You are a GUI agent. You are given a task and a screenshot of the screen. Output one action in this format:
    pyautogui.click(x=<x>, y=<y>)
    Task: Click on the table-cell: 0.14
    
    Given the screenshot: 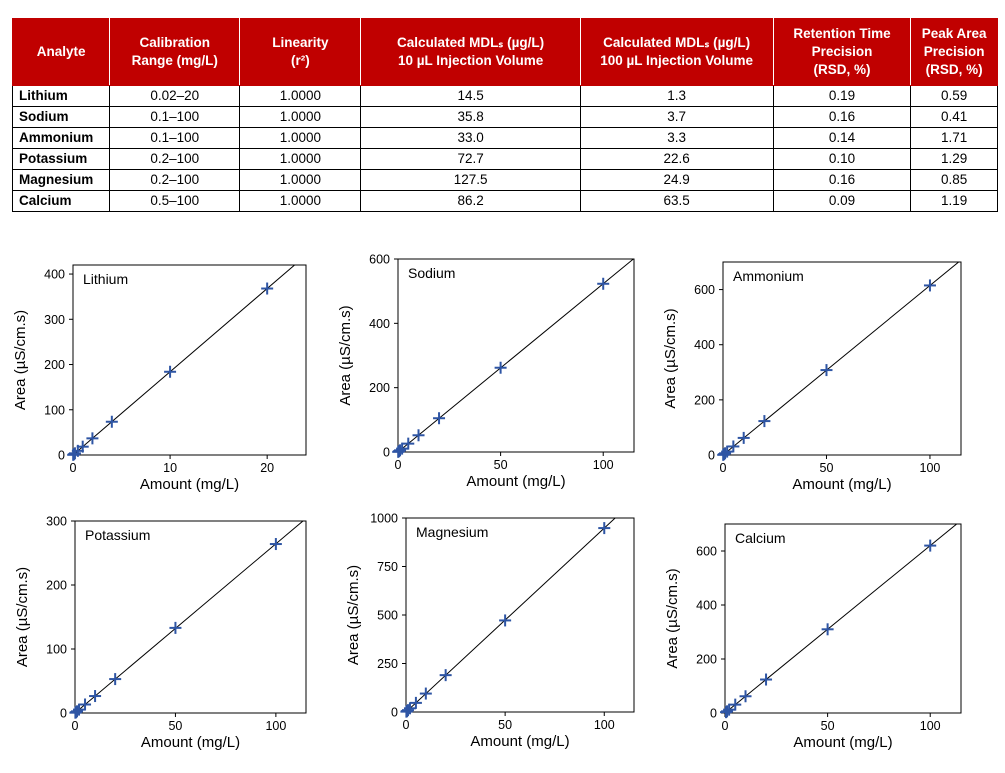 What is the action you would take?
    pyautogui.click(x=842, y=138)
    